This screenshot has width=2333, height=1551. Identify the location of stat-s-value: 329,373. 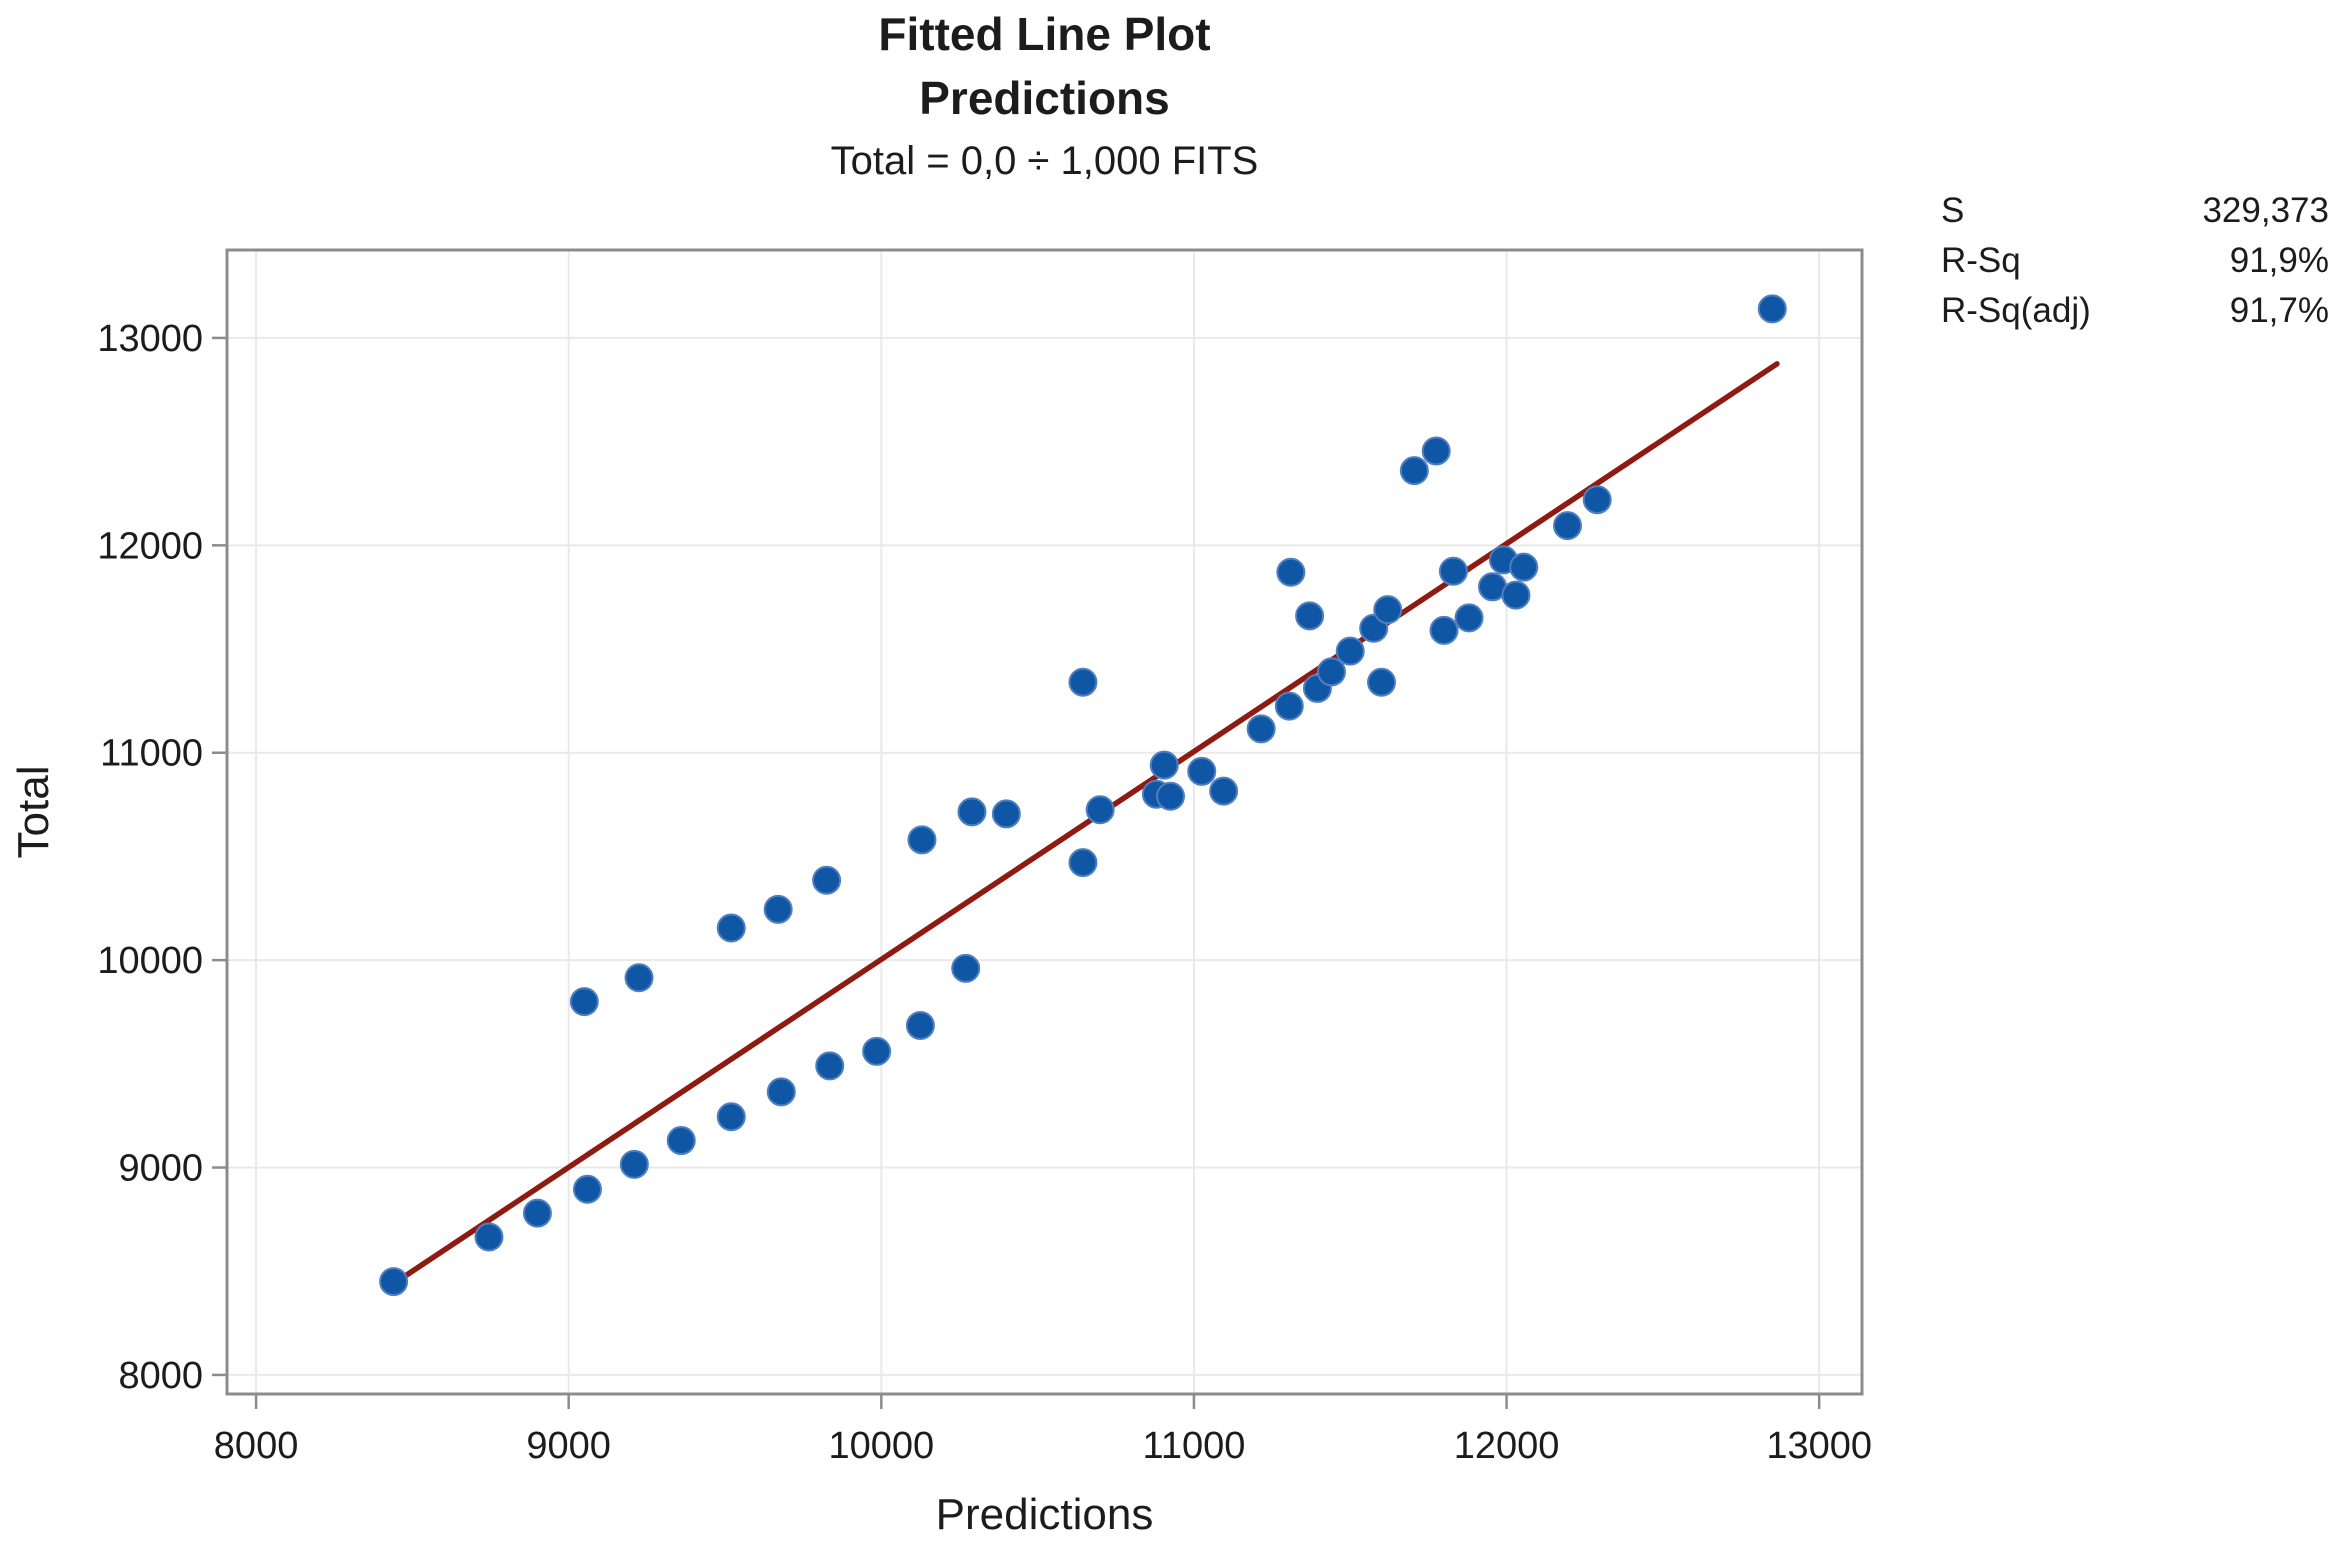
(2265, 210).